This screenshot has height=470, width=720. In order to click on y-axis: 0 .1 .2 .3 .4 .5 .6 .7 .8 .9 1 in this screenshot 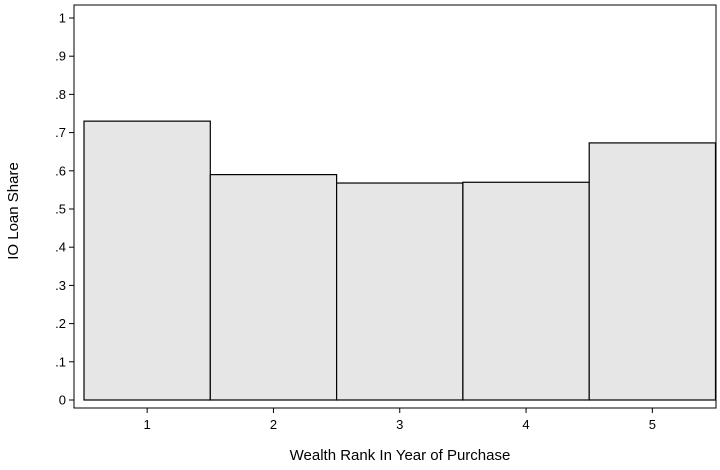, I will do `click(64, 209)`.